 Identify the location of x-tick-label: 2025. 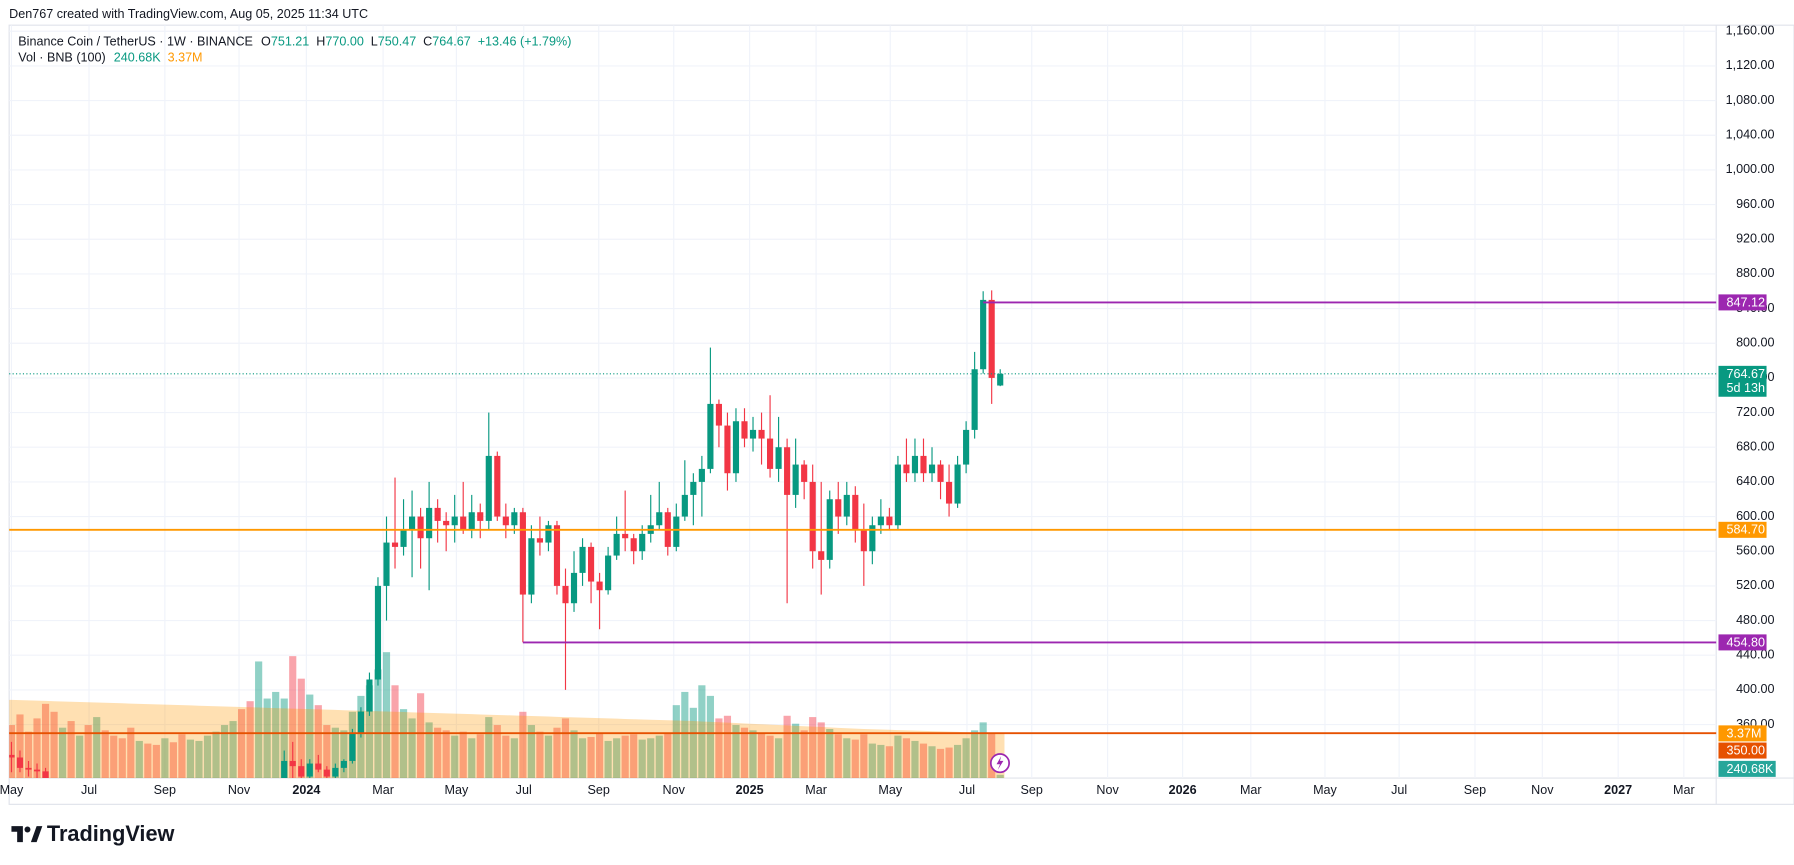
(750, 790).